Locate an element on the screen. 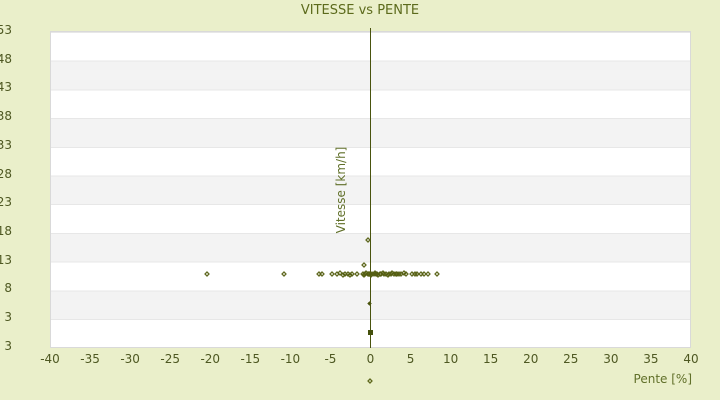 The height and width of the screenshot is (400, 720). x-tick-label: 20 is located at coordinates (531, 359).